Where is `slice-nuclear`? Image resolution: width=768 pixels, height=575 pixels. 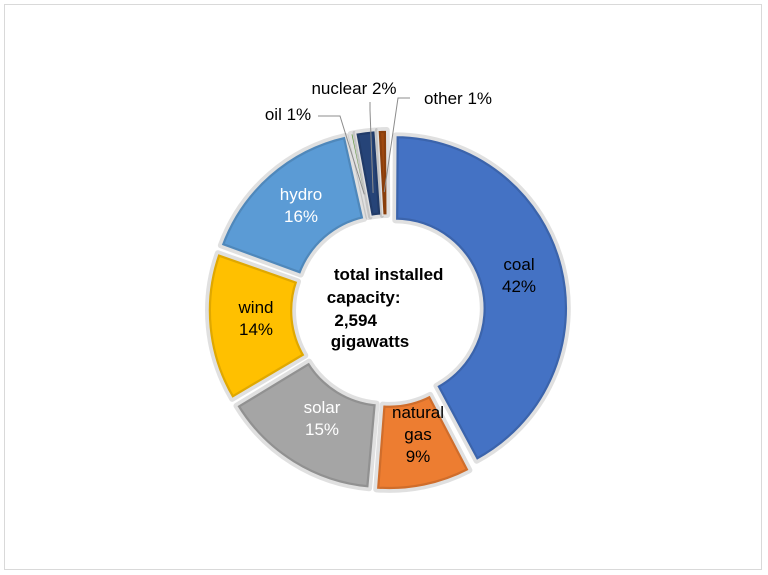 slice-nuclear is located at coordinates (368, 173).